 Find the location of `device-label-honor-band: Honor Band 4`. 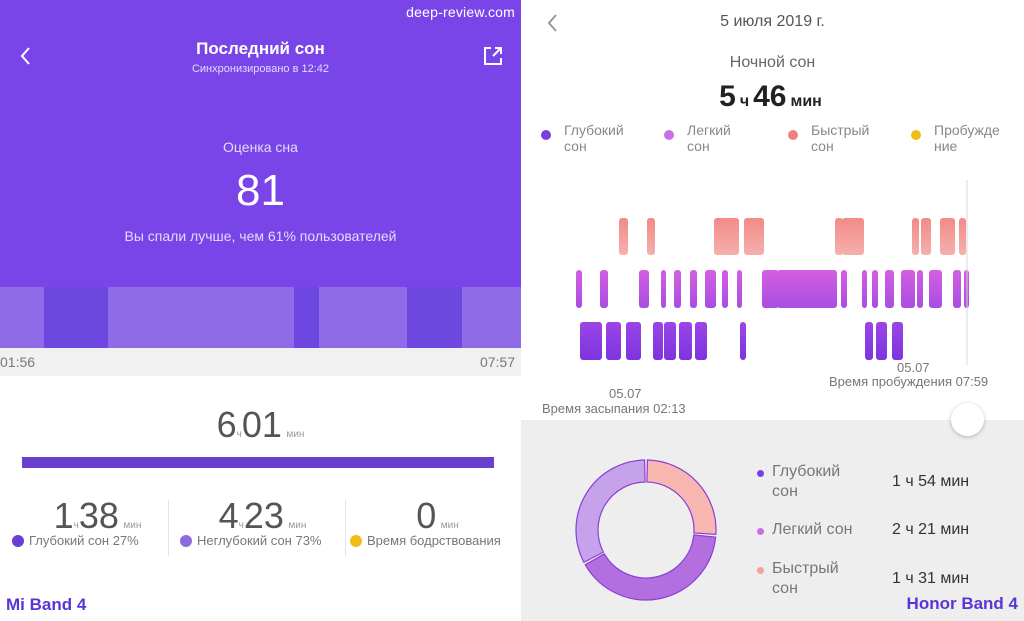

device-label-honor-band: Honor Band 4 is located at coordinates (962, 603).